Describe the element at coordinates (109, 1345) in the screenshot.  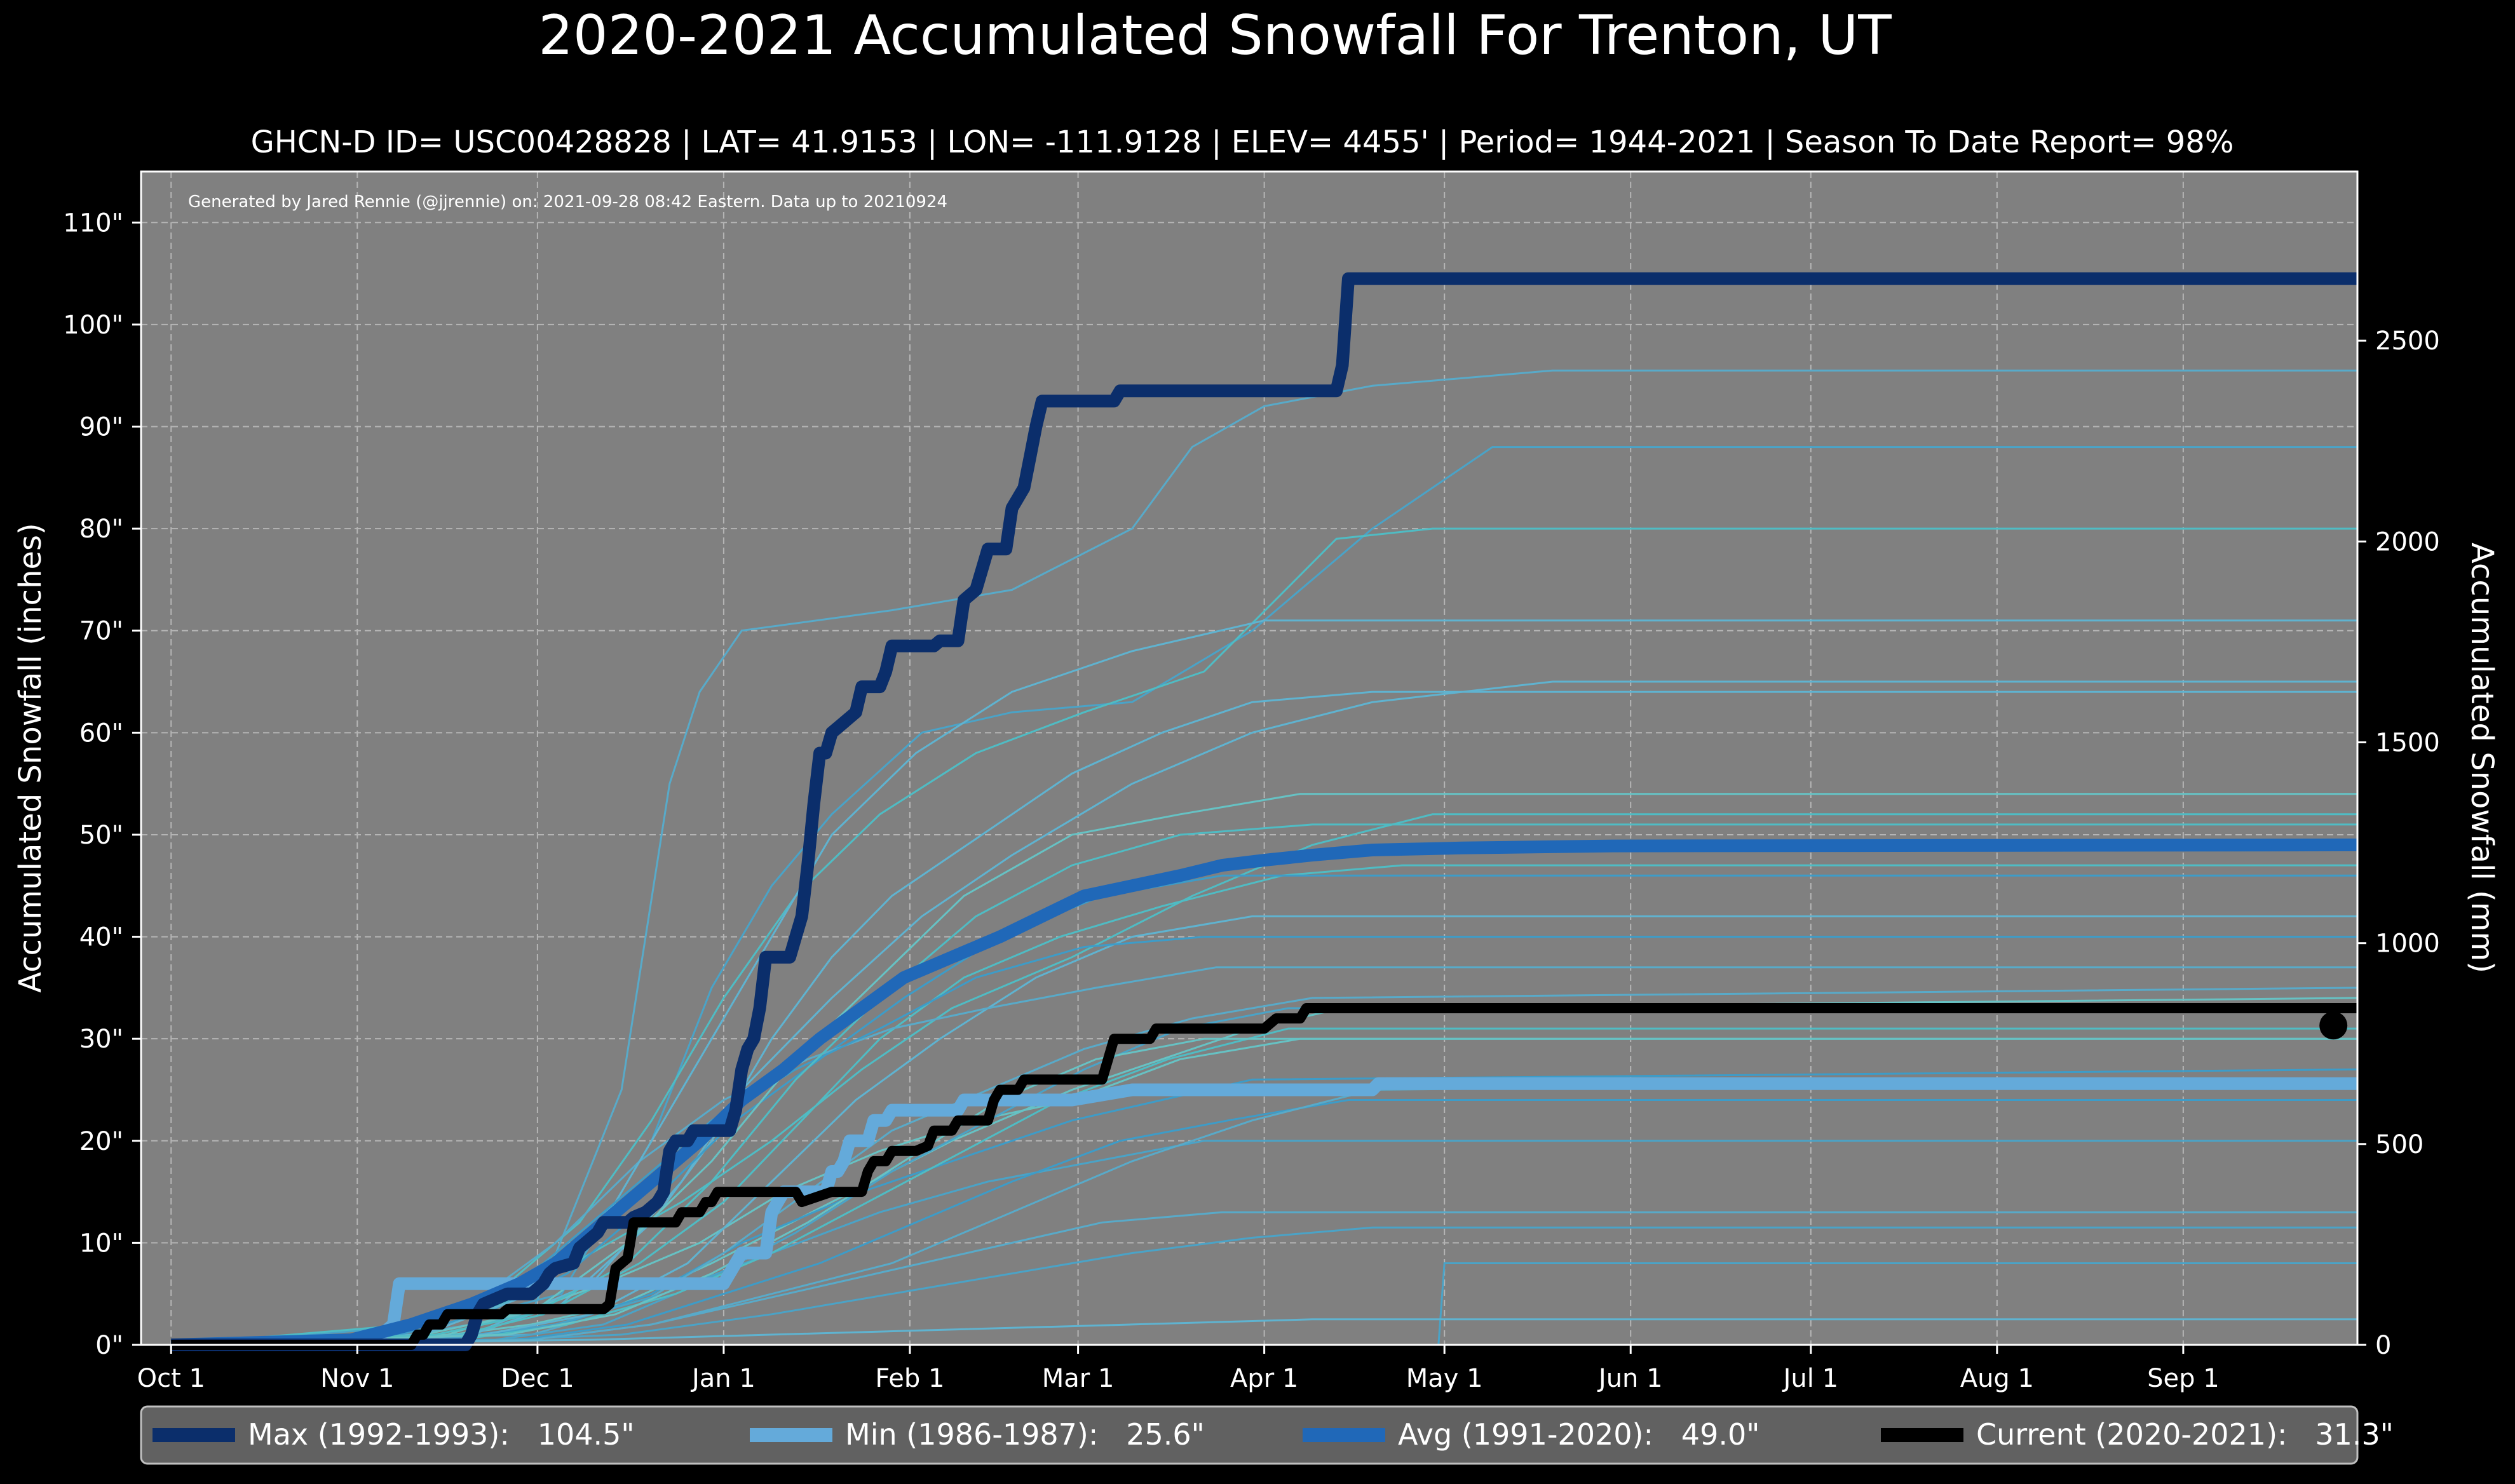
I see `y-tick-label: 0"` at that location.